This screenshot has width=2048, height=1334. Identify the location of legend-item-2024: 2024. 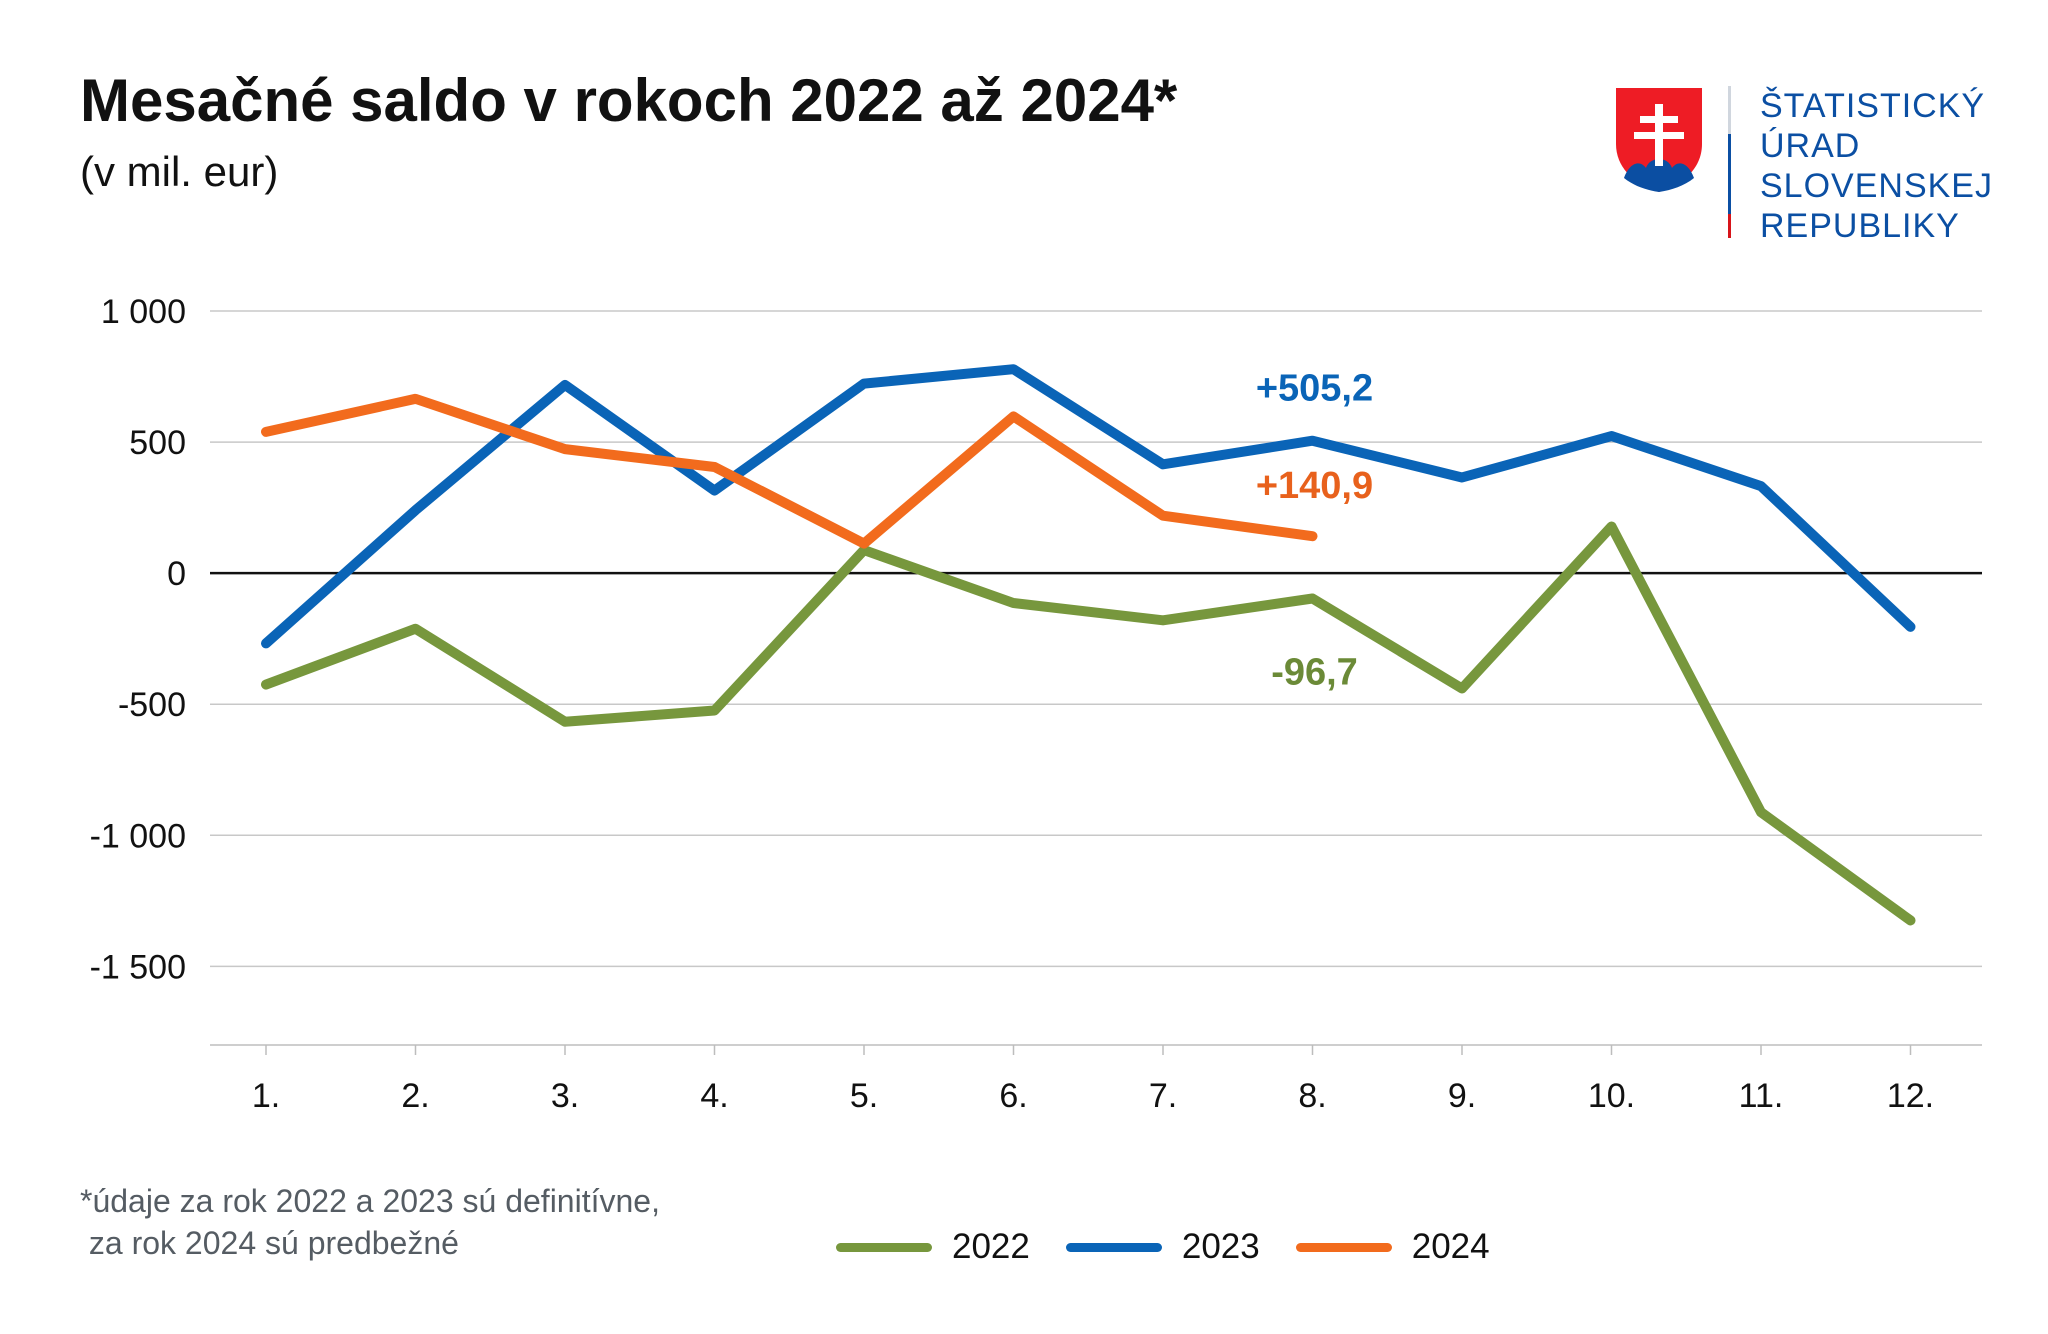
(1392, 1247).